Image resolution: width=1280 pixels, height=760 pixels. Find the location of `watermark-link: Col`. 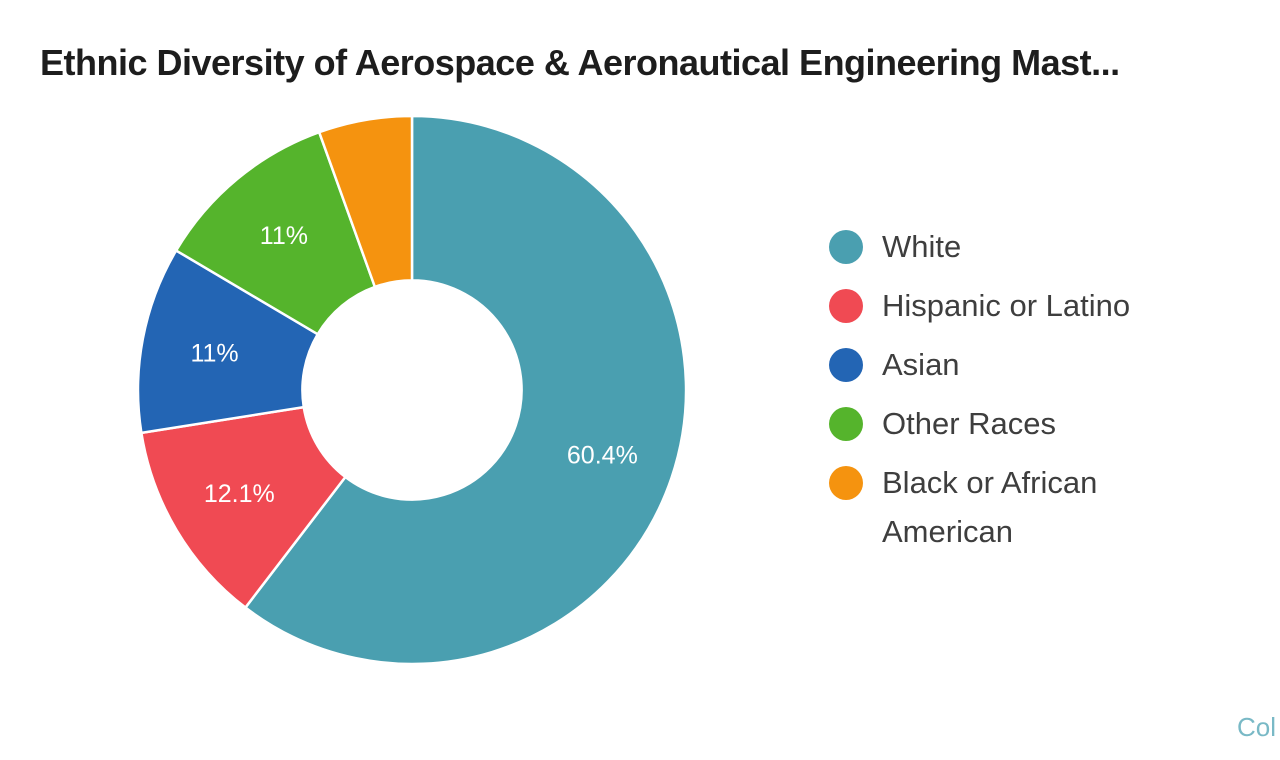

watermark-link: Col is located at coordinates (1257, 727).